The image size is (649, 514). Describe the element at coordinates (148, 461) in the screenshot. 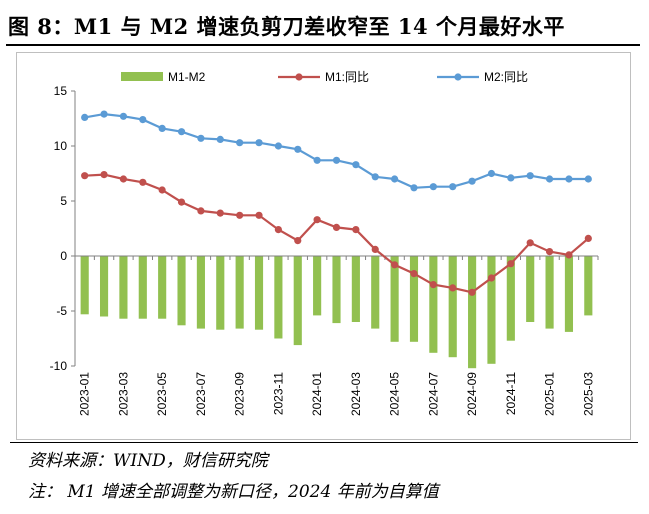

I see `source-note: 资料来源：WIND，财信研究院` at that location.